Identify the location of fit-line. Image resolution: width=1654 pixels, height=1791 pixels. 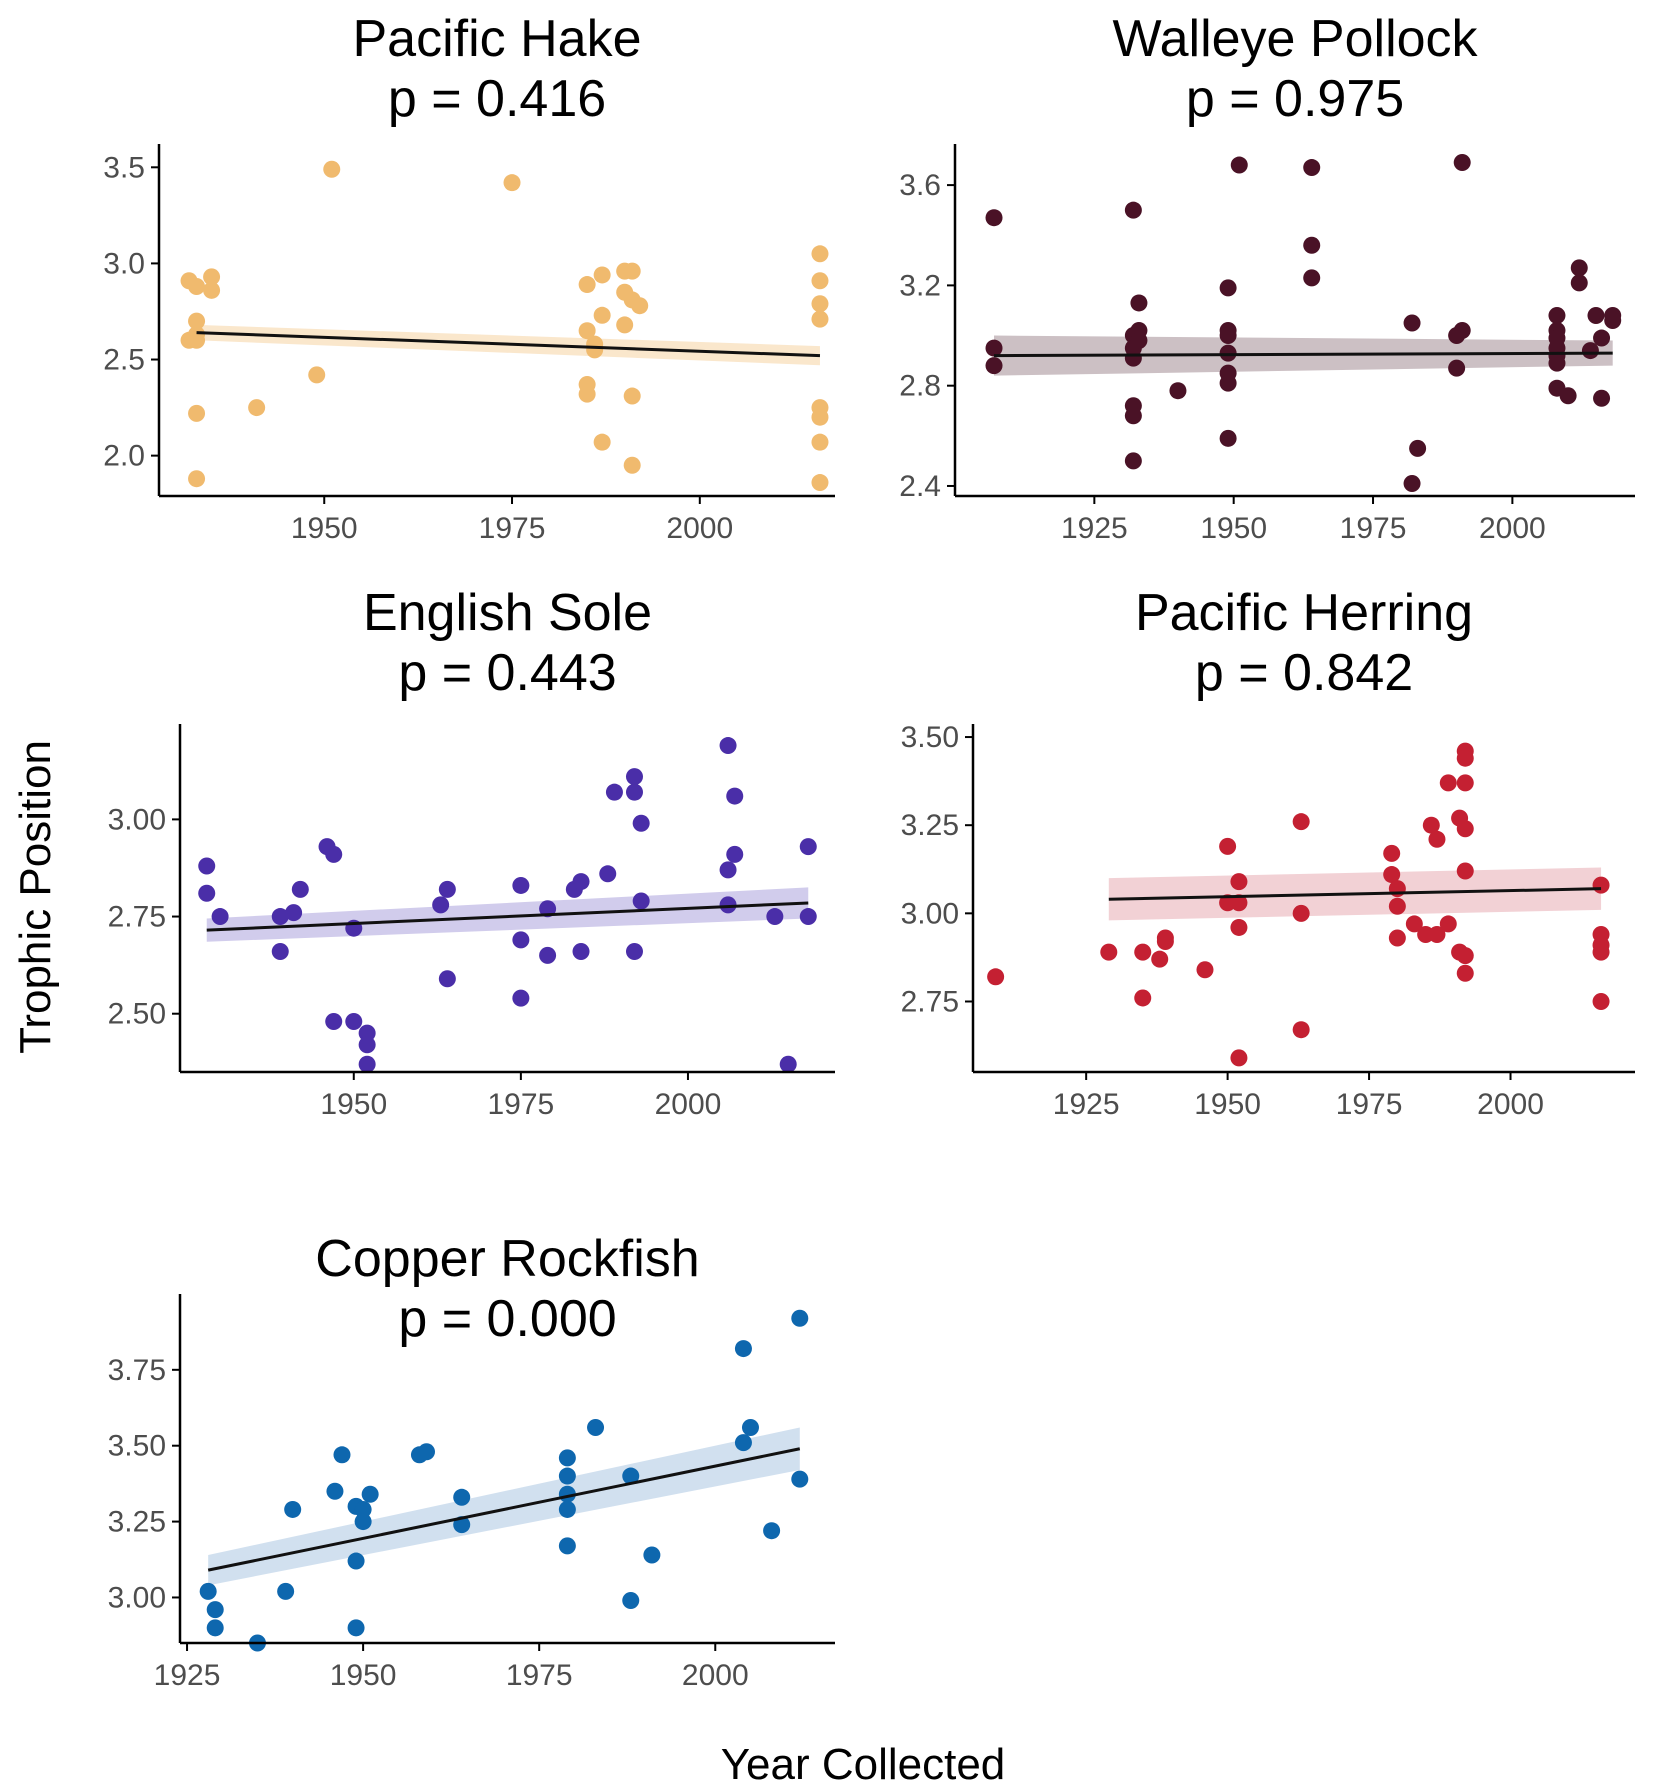
(1303, 354).